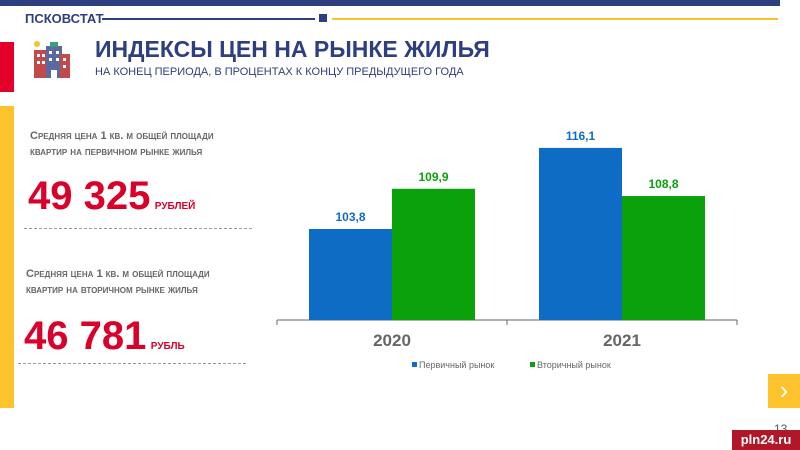  Describe the element at coordinates (766, 440) in the screenshot. I see `watermark: pln24.ru` at that location.